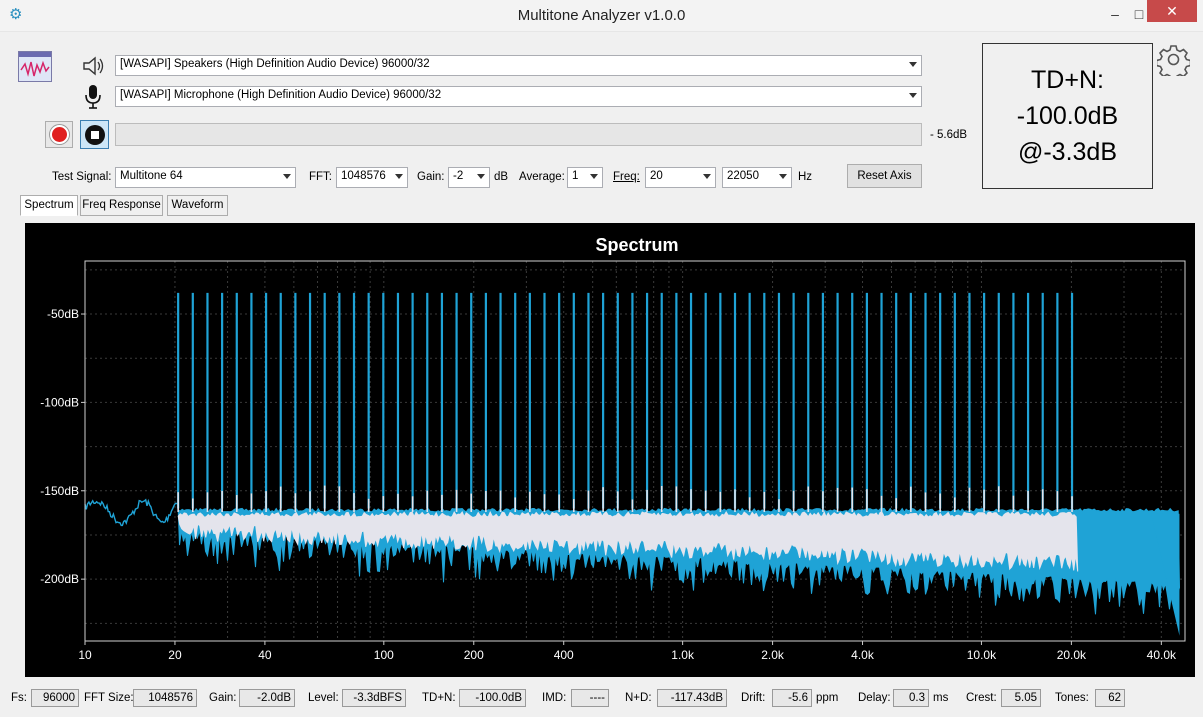 The width and height of the screenshot is (1203, 717). What do you see at coordinates (121, 205) in the screenshot?
I see `tab-freq-response: Freq Response` at bounding box center [121, 205].